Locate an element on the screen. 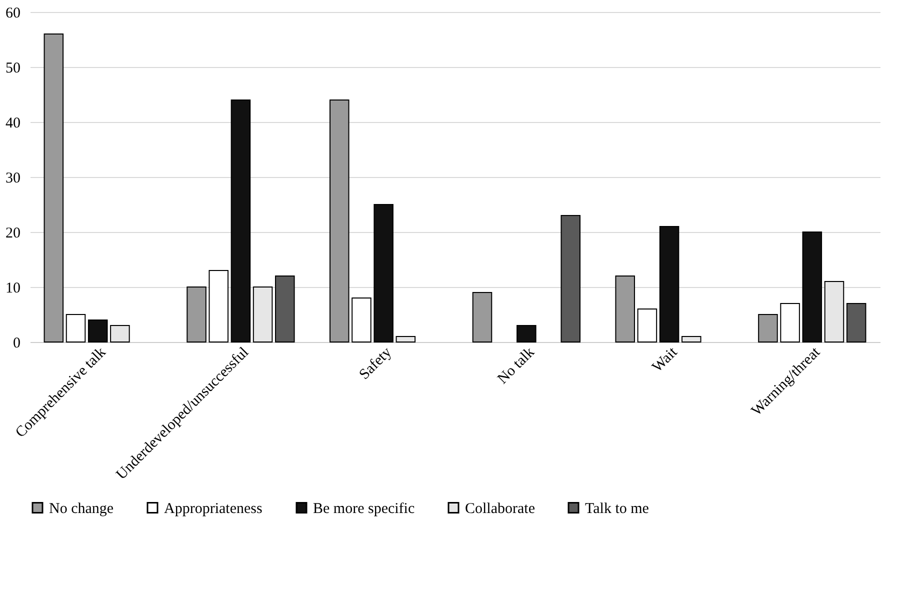  y-tick-label: 50 is located at coordinates (13, 68).